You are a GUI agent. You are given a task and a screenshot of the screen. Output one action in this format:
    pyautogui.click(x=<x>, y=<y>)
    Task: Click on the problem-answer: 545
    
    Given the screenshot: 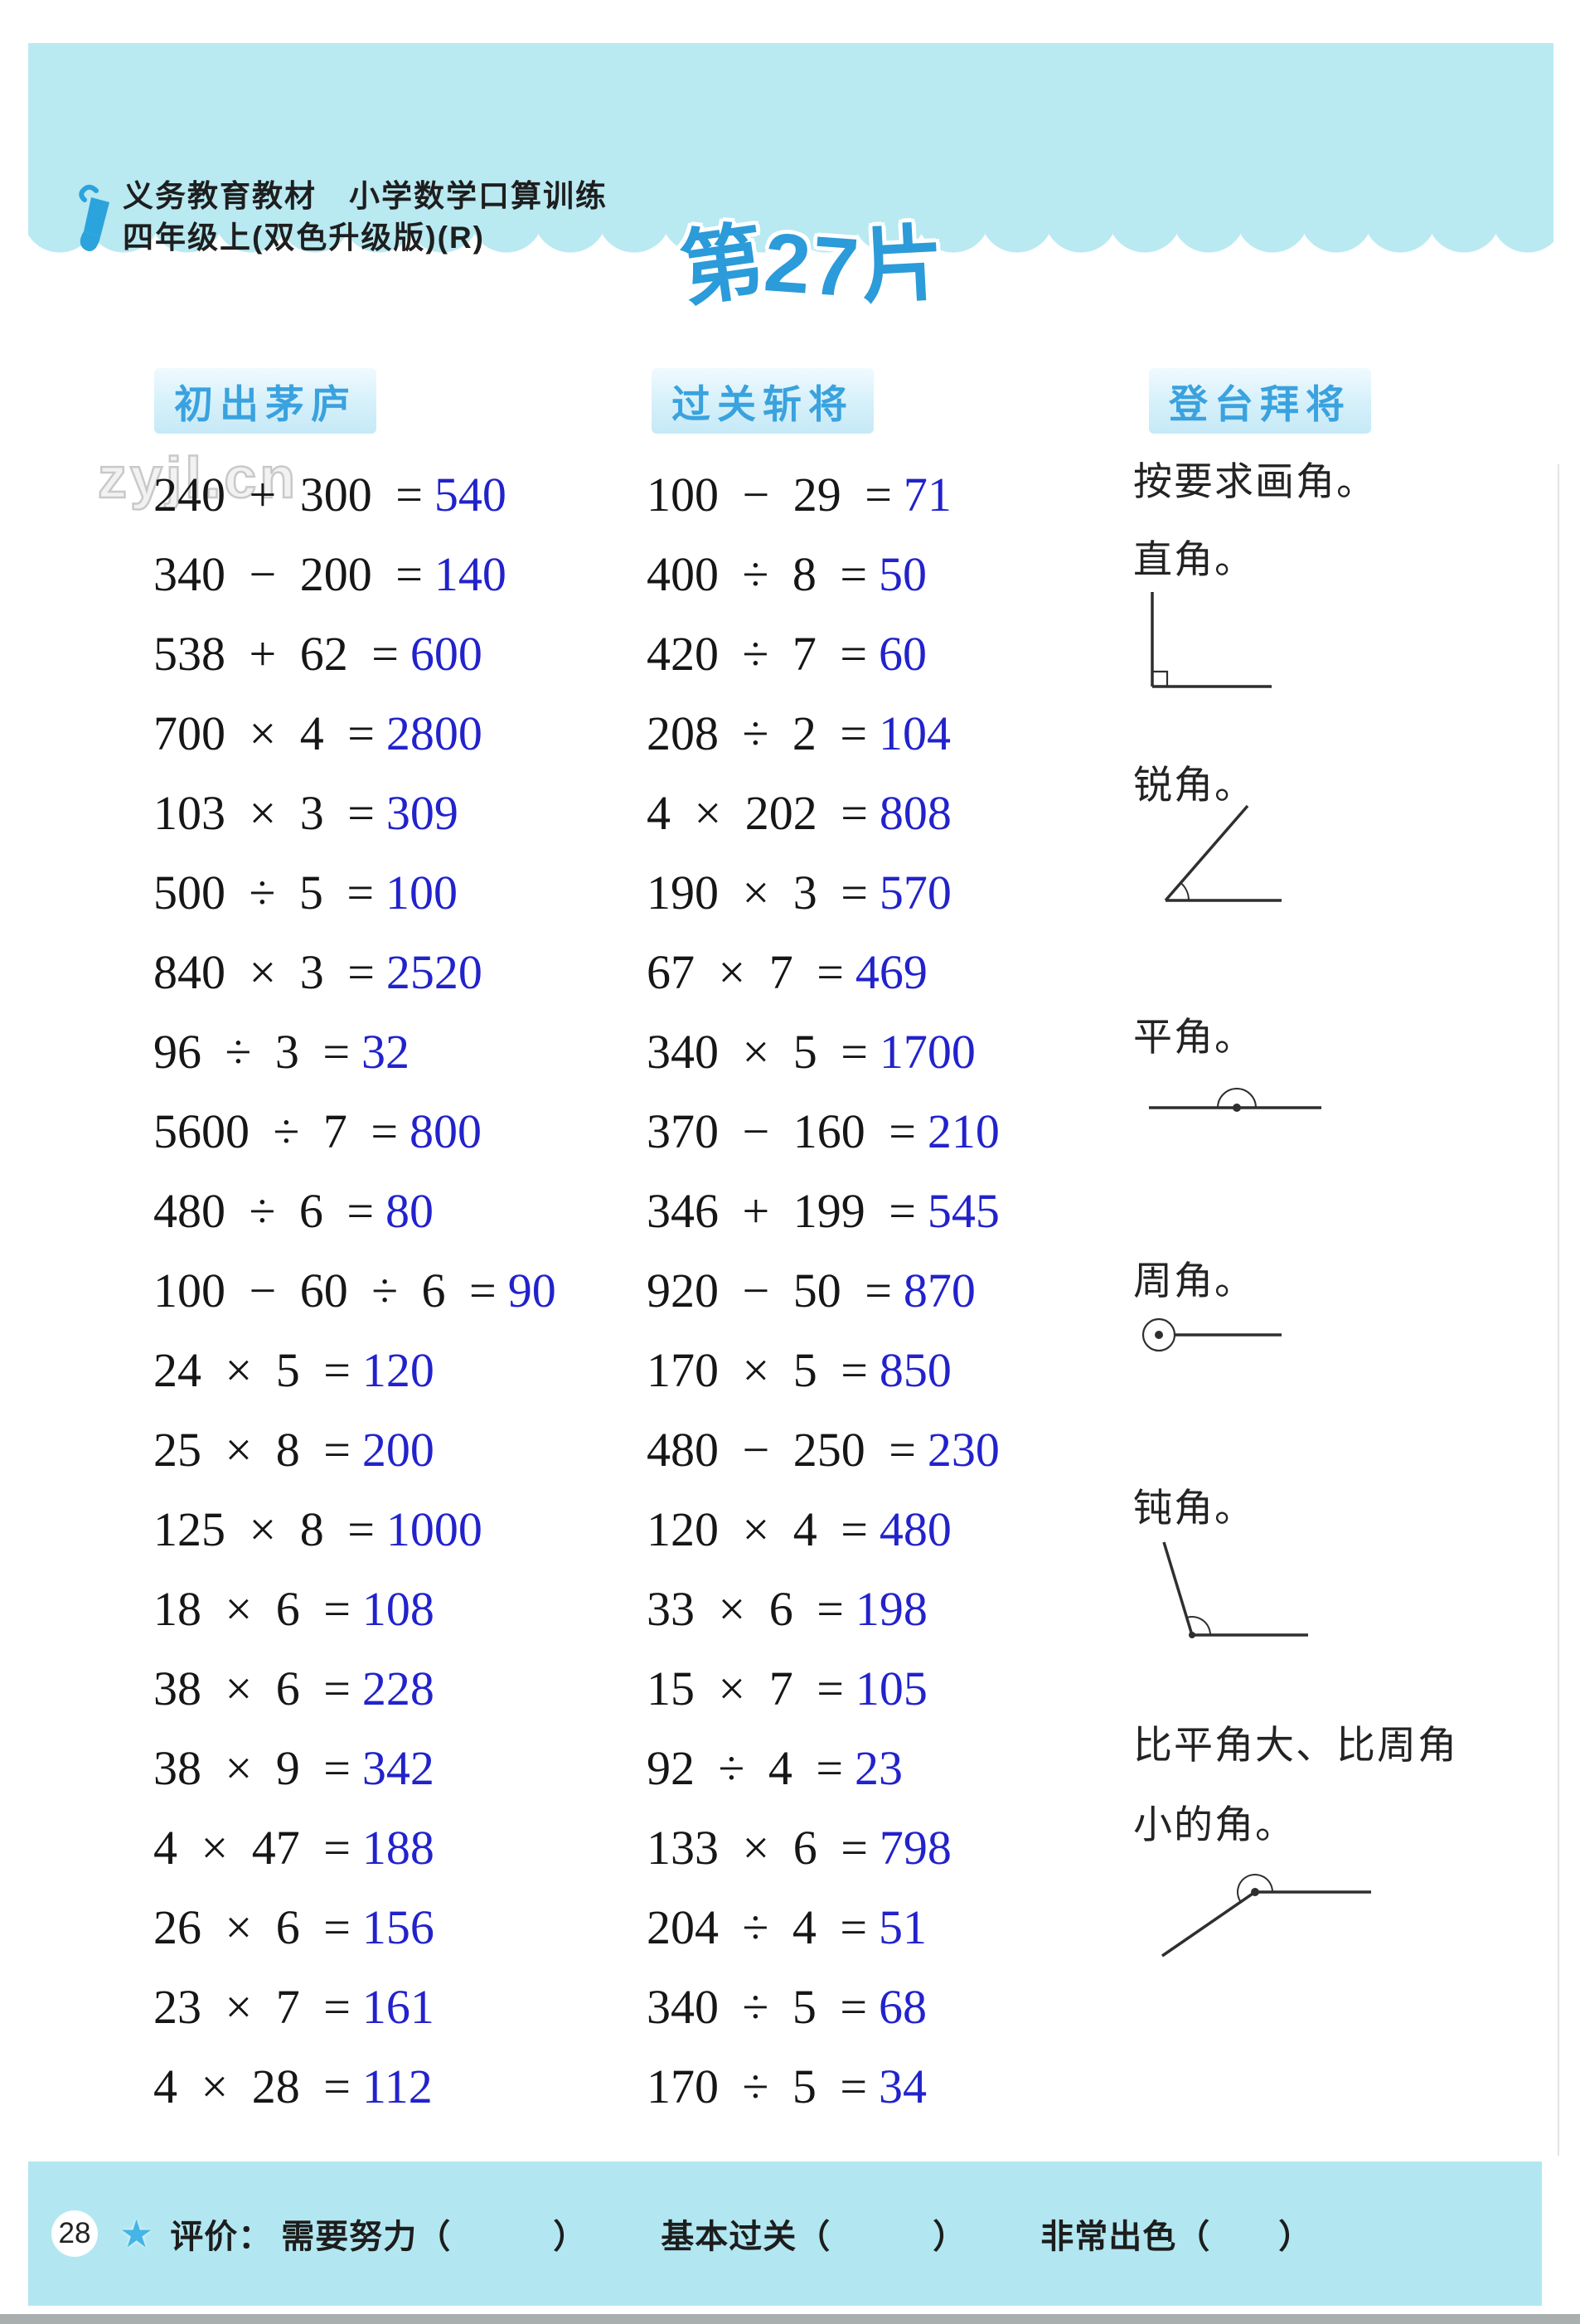 What is the action you would take?
    pyautogui.click(x=964, y=1210)
    